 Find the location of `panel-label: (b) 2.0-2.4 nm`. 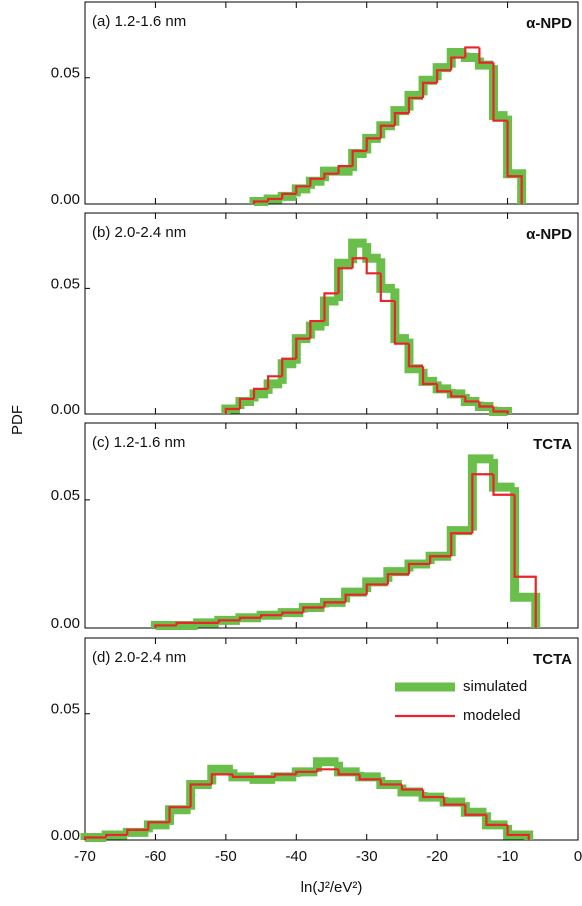

panel-label: (b) 2.0-2.4 nm is located at coordinates (139, 232).